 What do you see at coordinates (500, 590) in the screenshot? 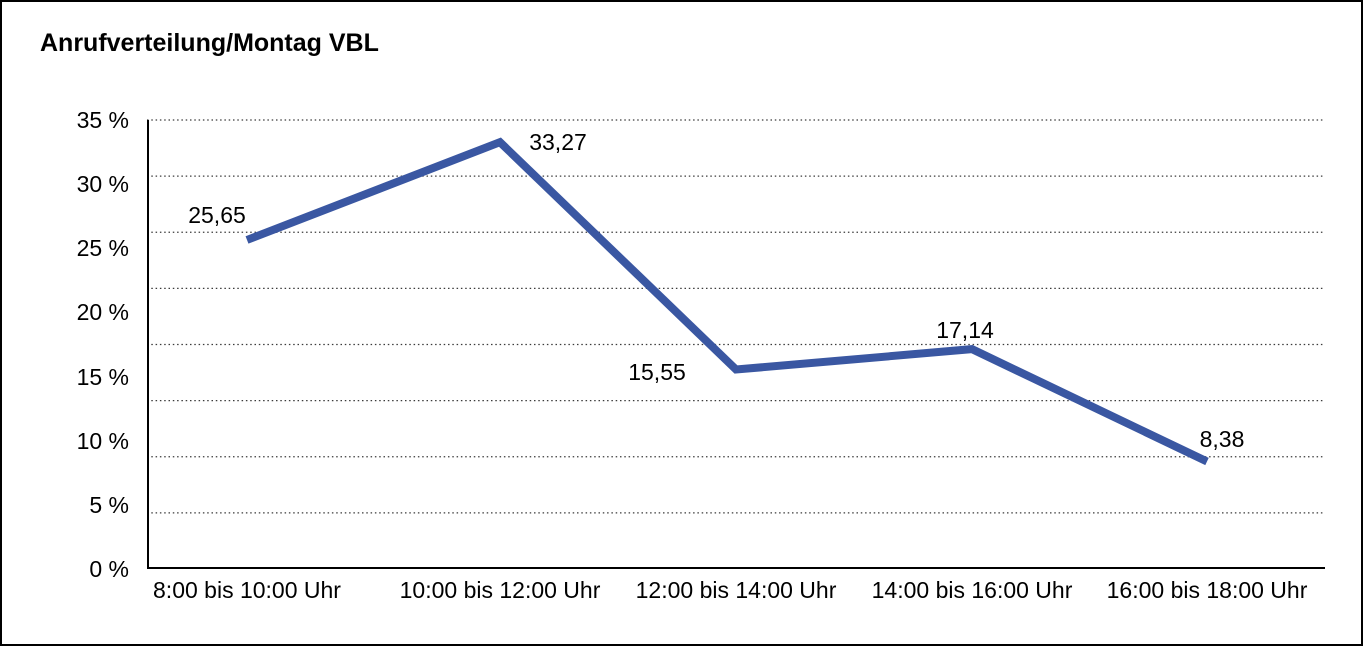
I see `x-tick-label: 10:00 bis 12:00 Uhr` at bounding box center [500, 590].